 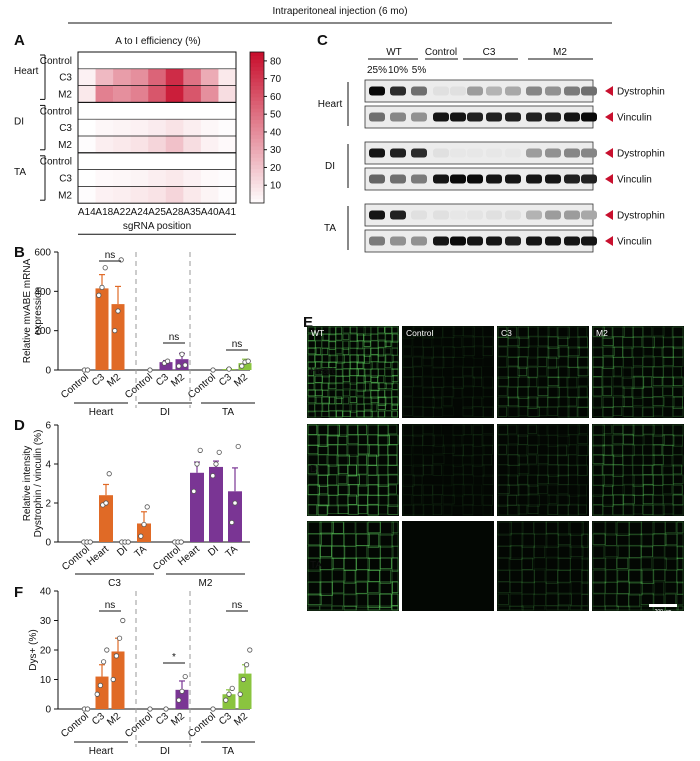 What do you see at coordinates (317, 333) in the screenshot?
I see `micrograph-column-label: WT` at bounding box center [317, 333].